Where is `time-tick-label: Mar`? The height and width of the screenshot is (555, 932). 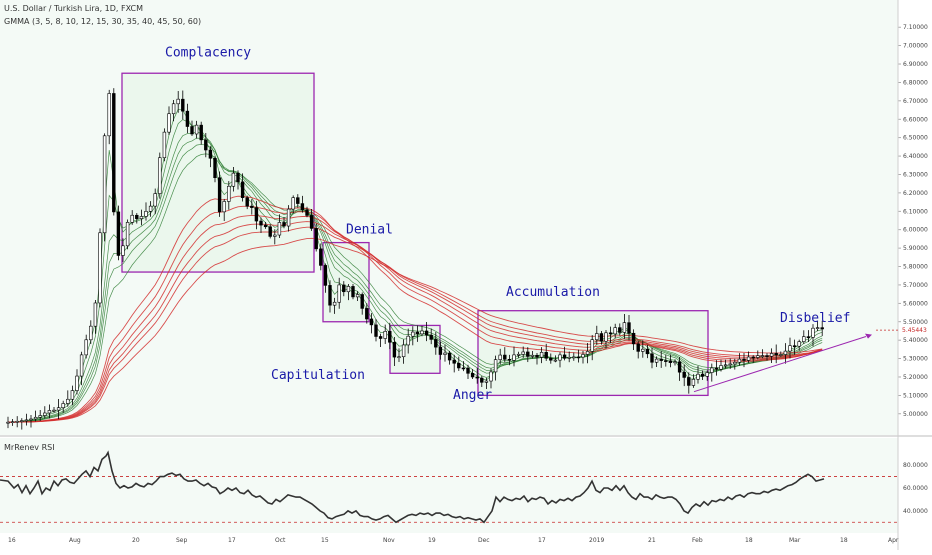
time-tick-label: Mar is located at coordinates (795, 540).